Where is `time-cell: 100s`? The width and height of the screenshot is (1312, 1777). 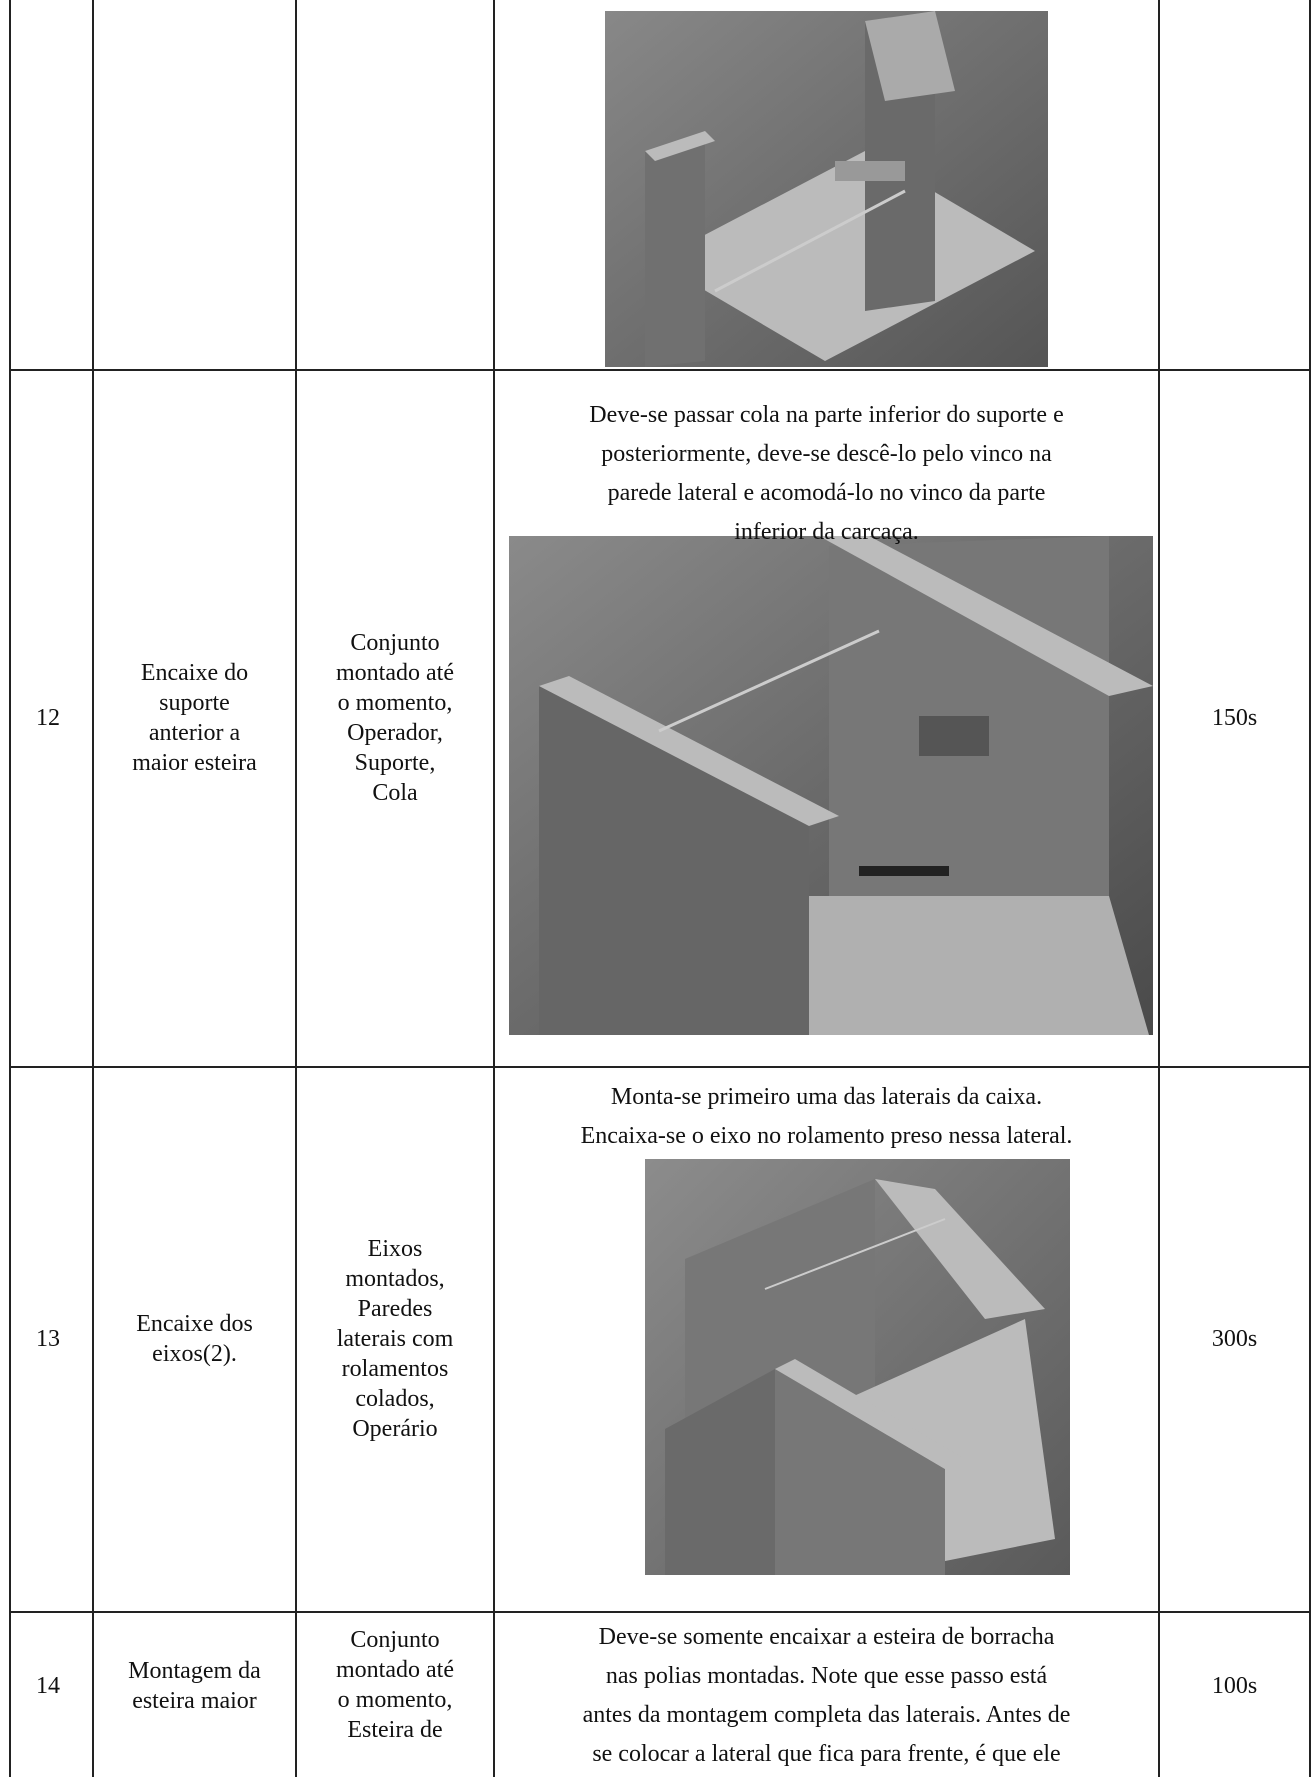 time-cell: 100s is located at coordinates (1234, 1686).